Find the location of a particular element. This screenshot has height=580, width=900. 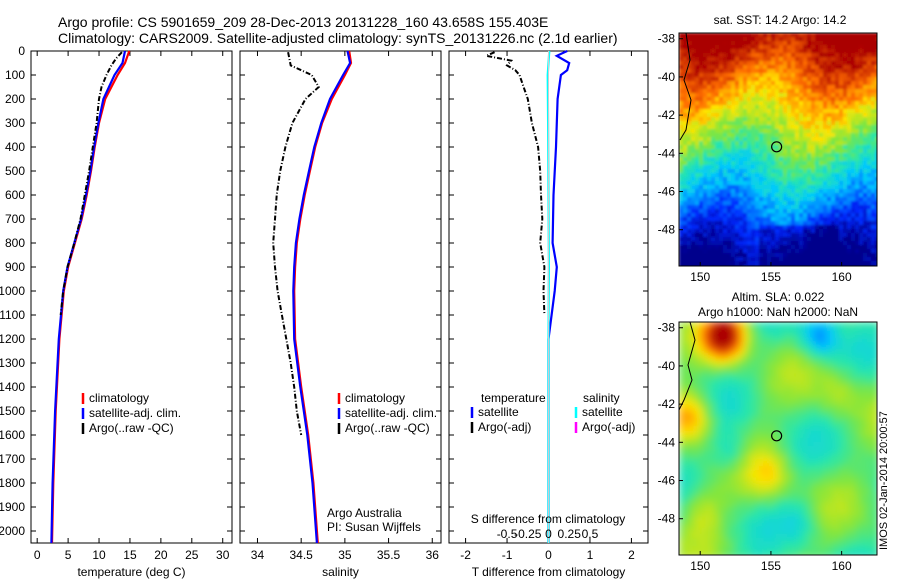

x-axis-label: T difference from climatology is located at coordinates (549, 572).